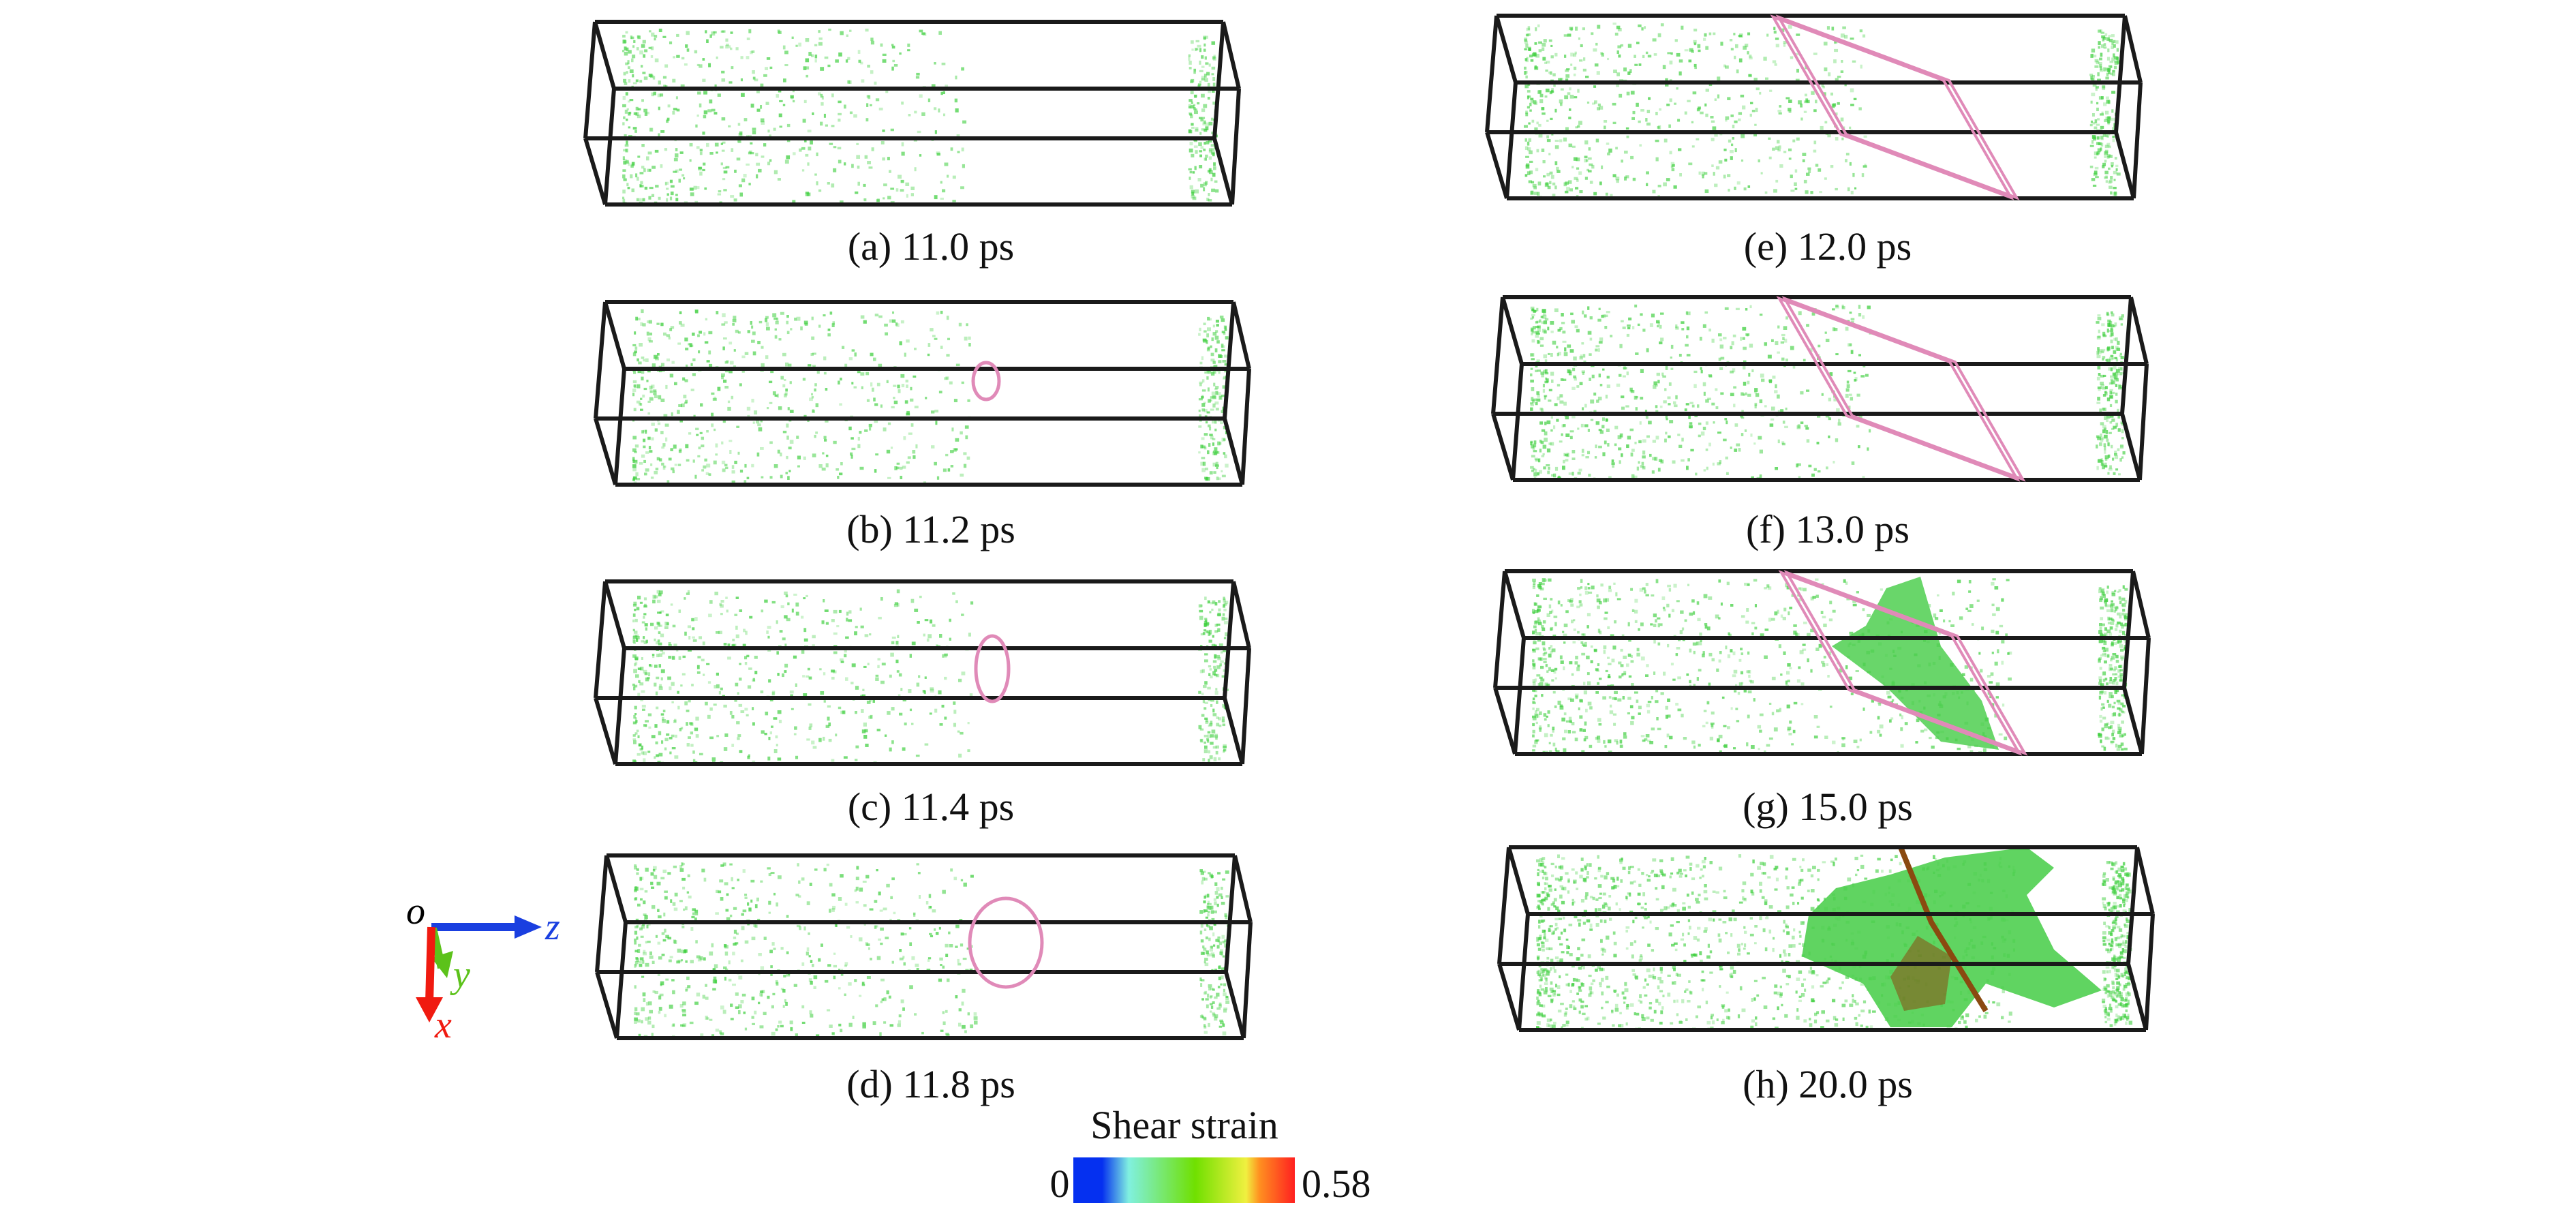 This screenshot has height=1214, width=2576. Describe the element at coordinates (930, 1084) in the screenshot. I see `panel-caption: (d) 11.8 ps` at that location.